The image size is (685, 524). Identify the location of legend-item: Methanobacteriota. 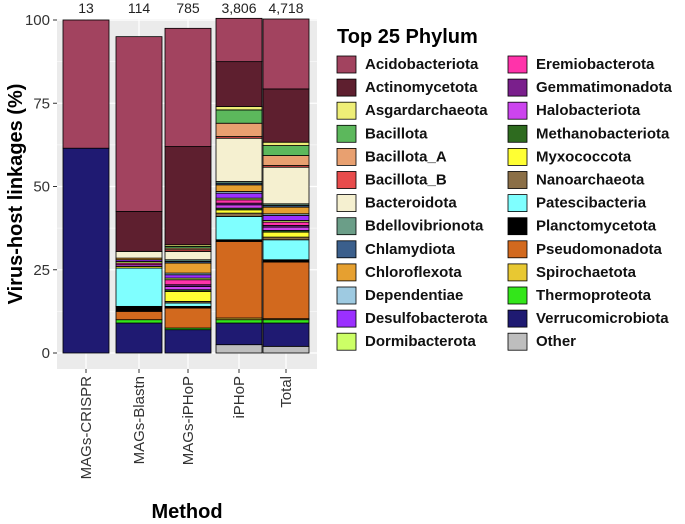
(588, 133).